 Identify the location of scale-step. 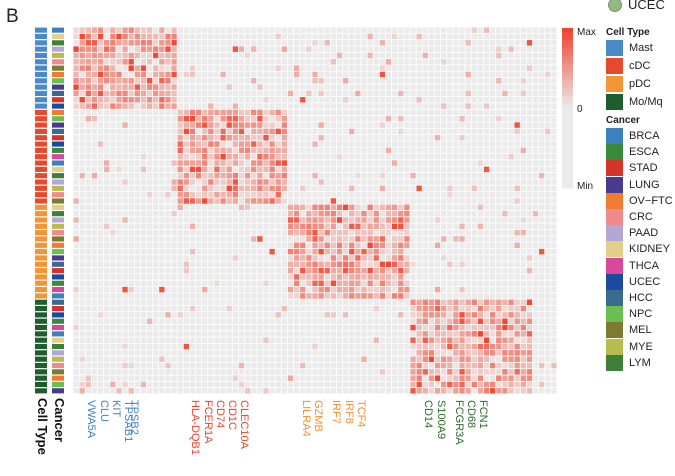
(567, 106).